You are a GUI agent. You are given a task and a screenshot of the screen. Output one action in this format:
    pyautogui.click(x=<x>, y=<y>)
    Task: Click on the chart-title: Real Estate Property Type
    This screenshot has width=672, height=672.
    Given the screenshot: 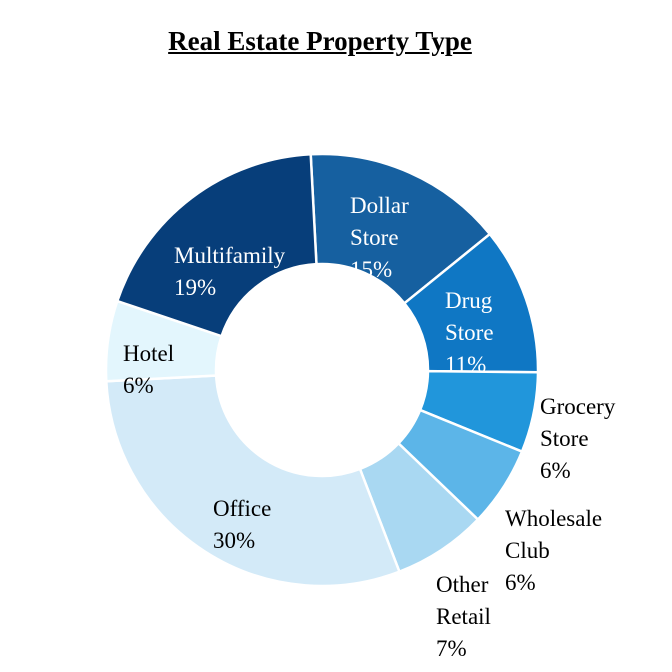 What is the action you would take?
    pyautogui.click(x=320, y=41)
    